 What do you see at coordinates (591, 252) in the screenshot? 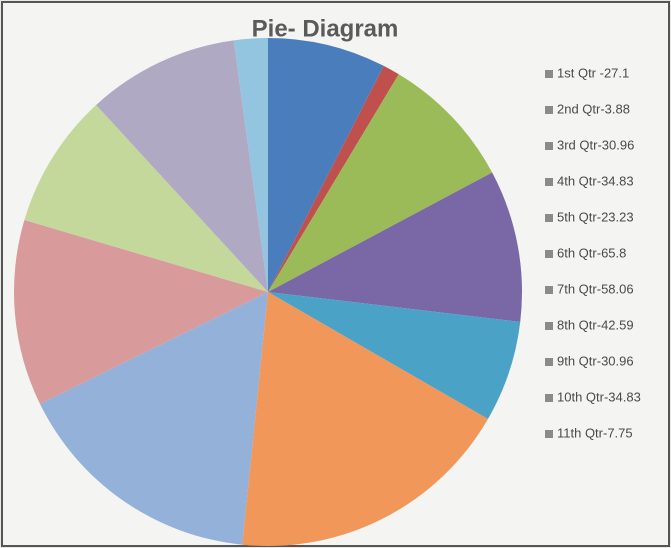
I see `legend-label: 6th Qtr-65.8` at bounding box center [591, 252].